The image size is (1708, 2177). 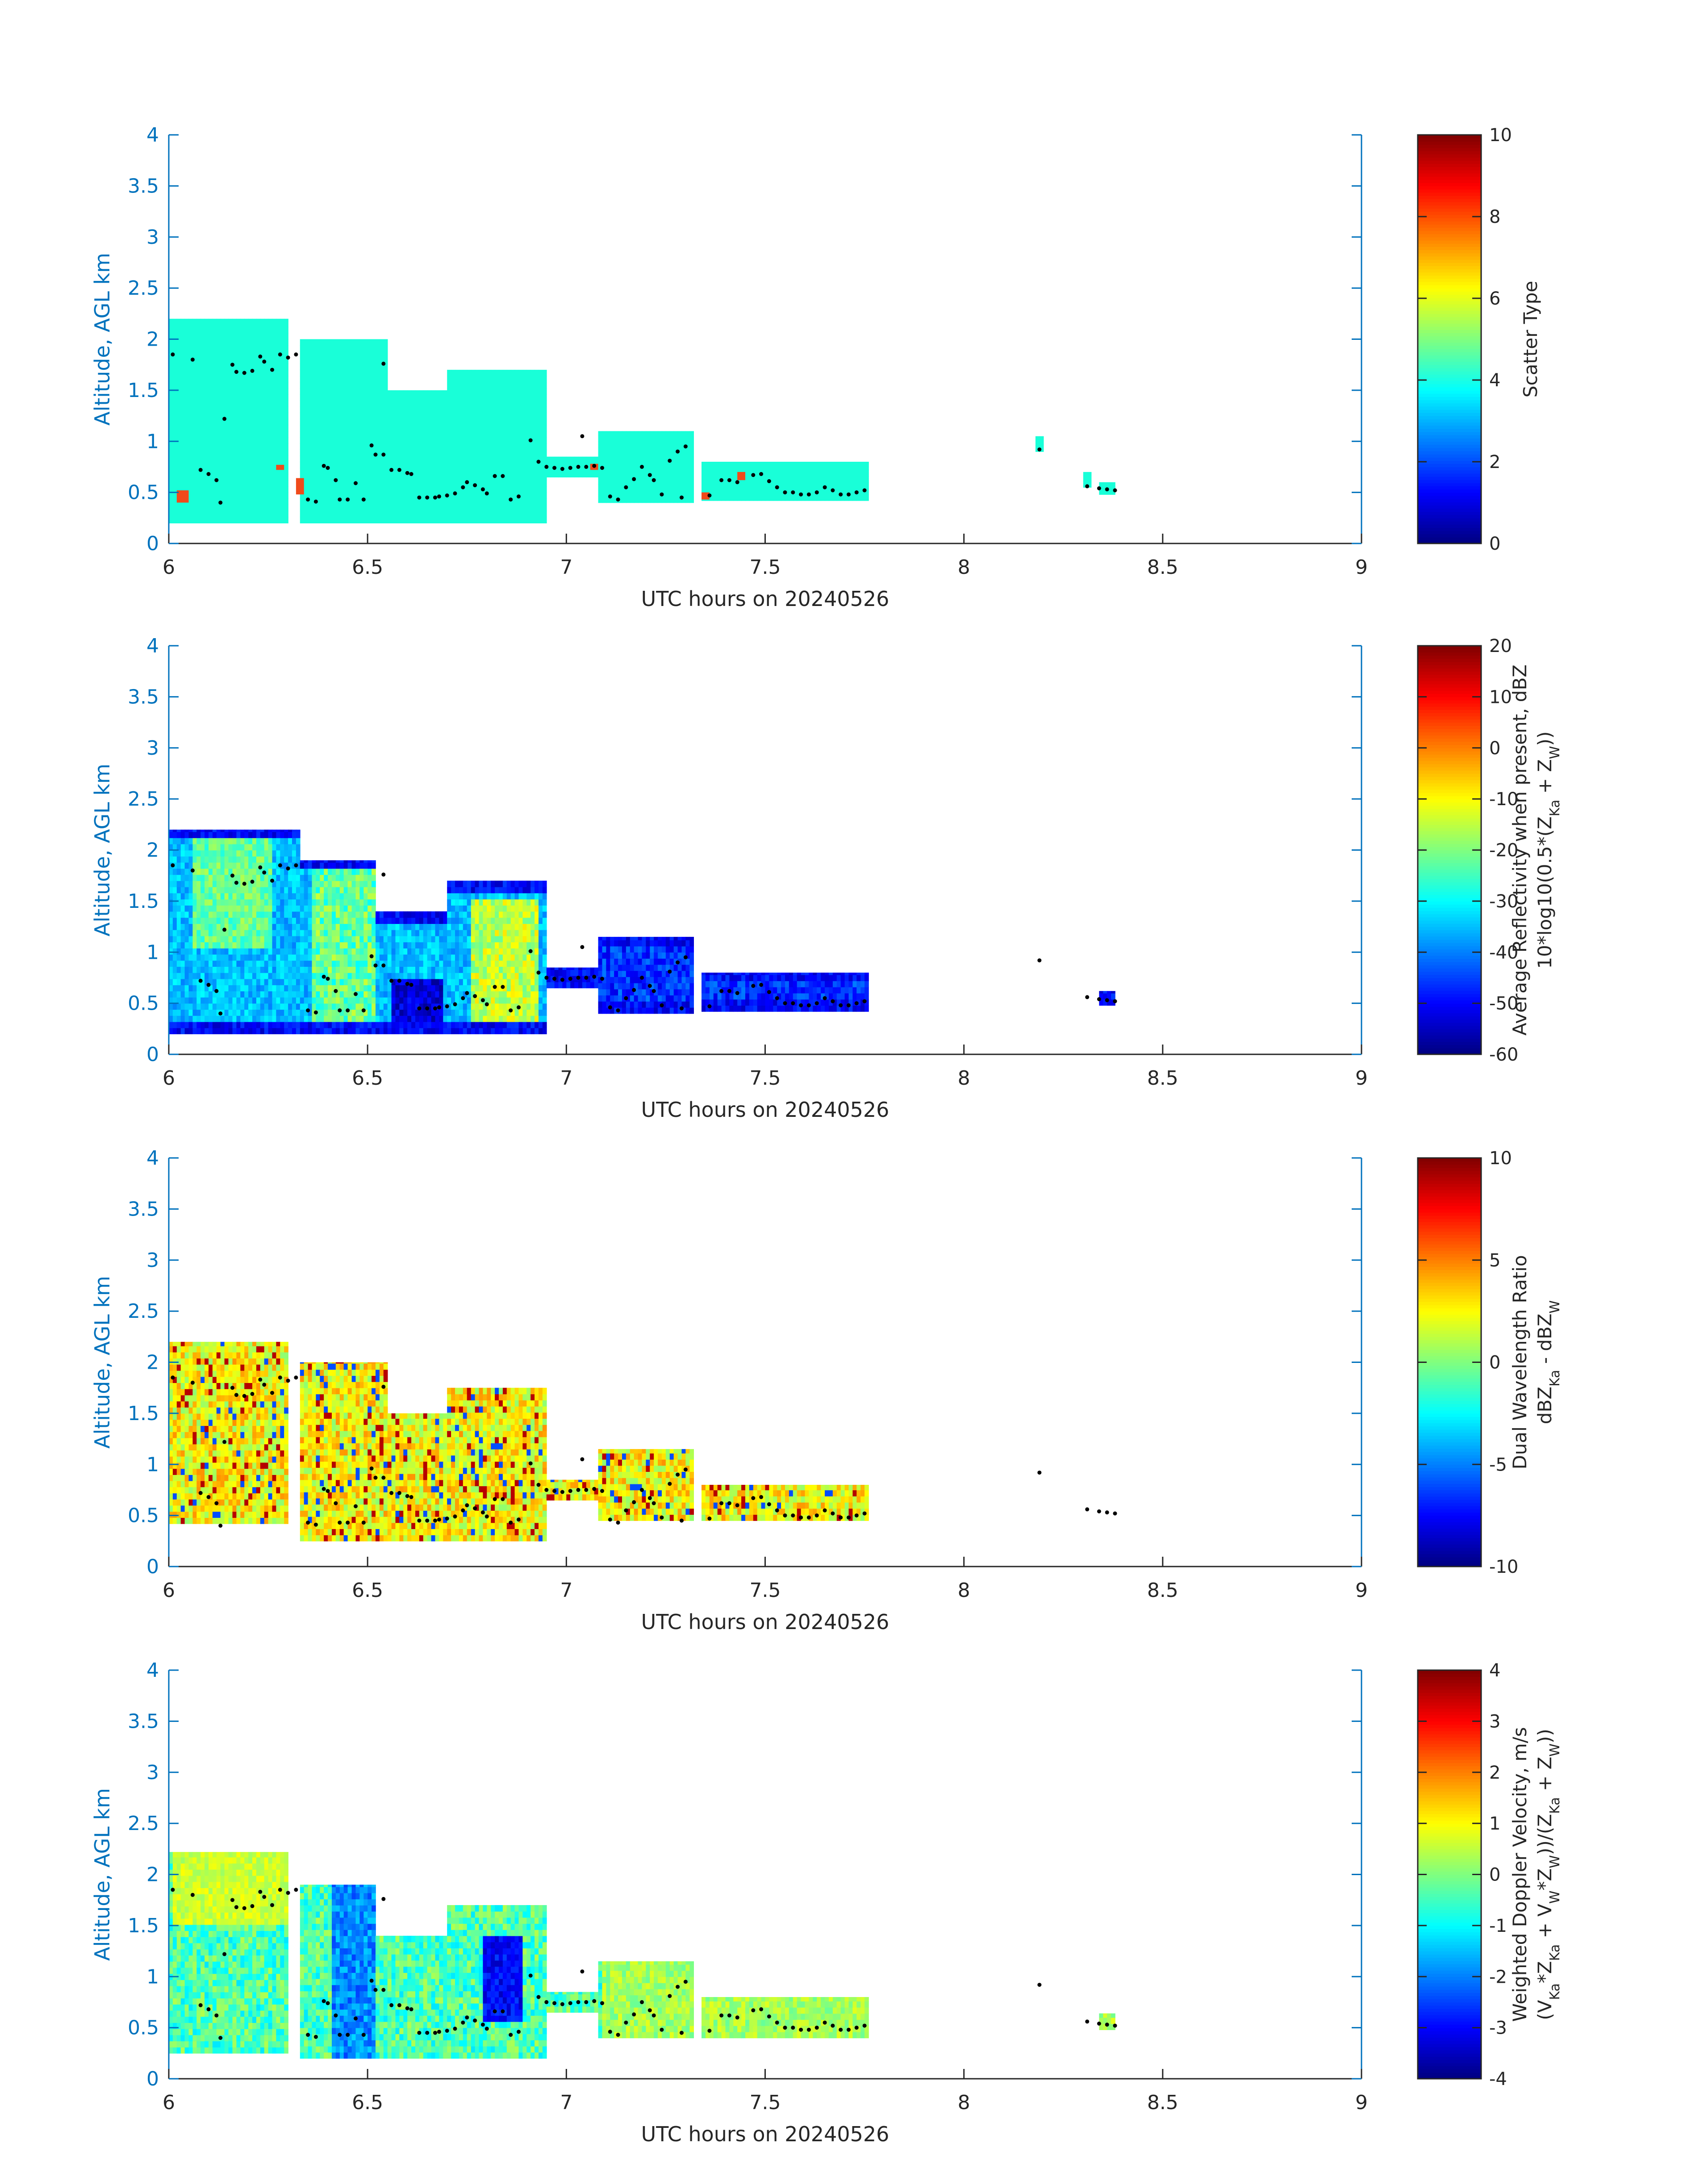 I want to click on colorbar-tick-label: 6, so click(x=1494, y=298).